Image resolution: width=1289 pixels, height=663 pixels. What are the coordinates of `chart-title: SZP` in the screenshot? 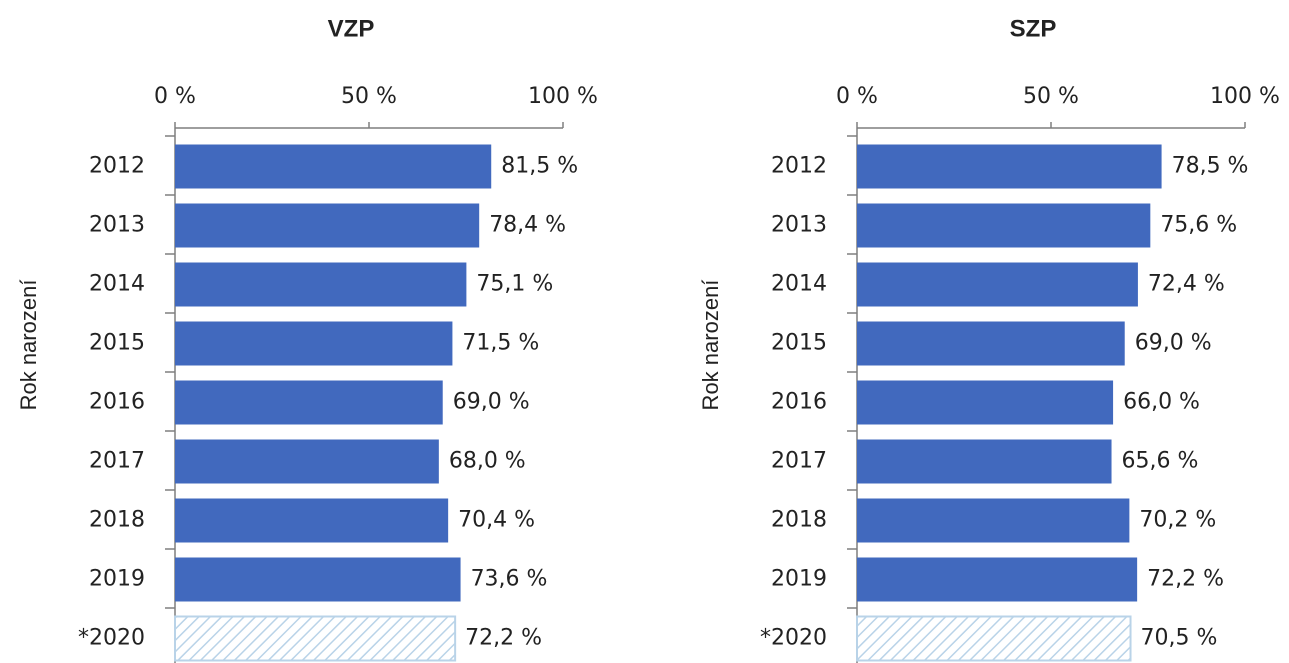 It's located at (1033, 28).